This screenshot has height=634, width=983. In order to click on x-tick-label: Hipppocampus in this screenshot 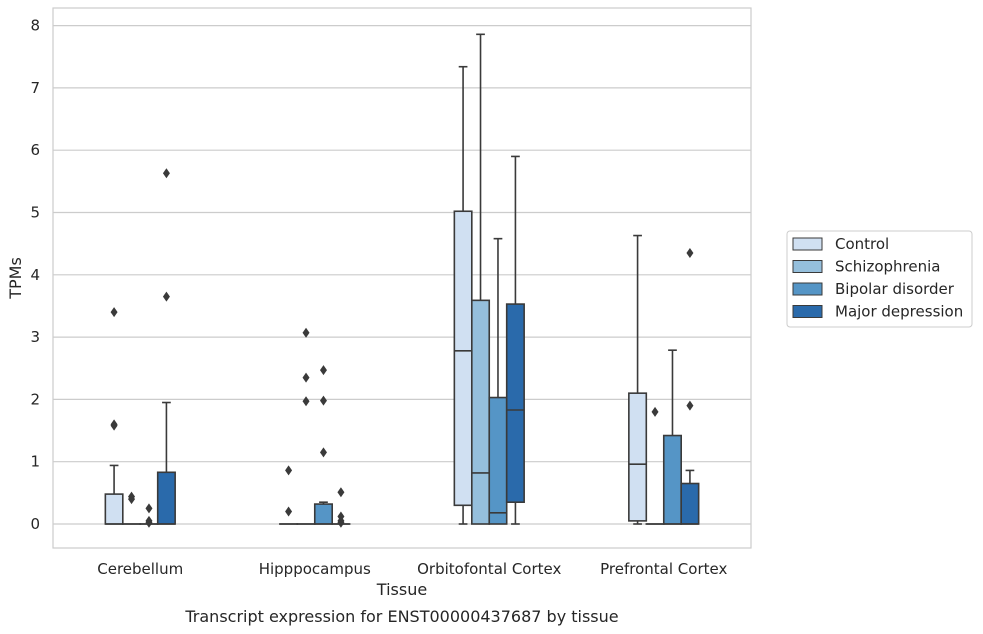, I will do `click(315, 569)`.